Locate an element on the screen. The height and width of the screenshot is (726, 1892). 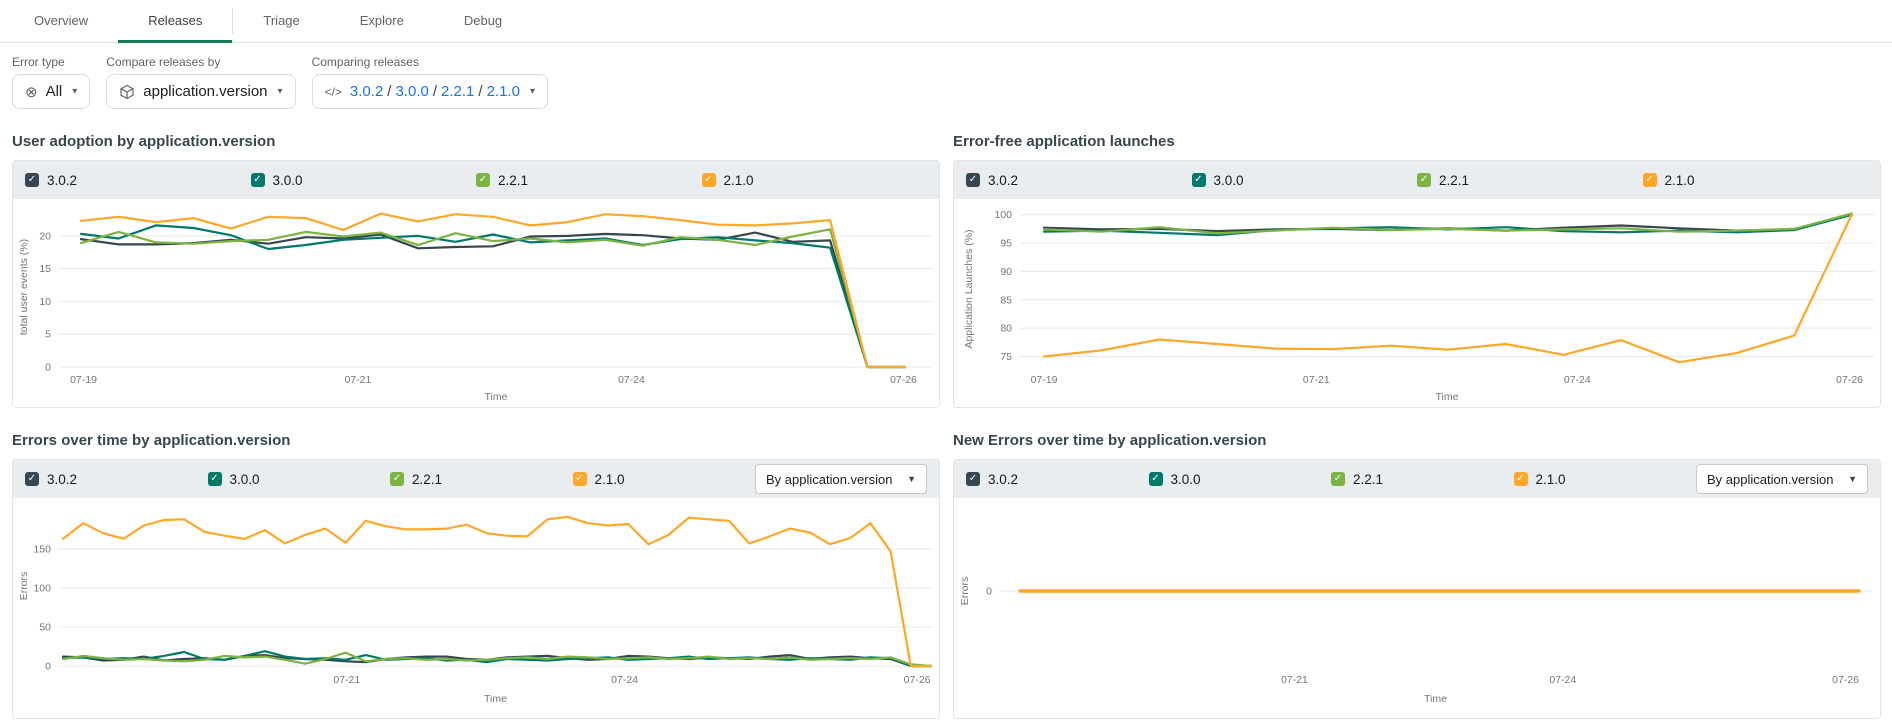
version-link: 3.0.0 is located at coordinates (412, 91).